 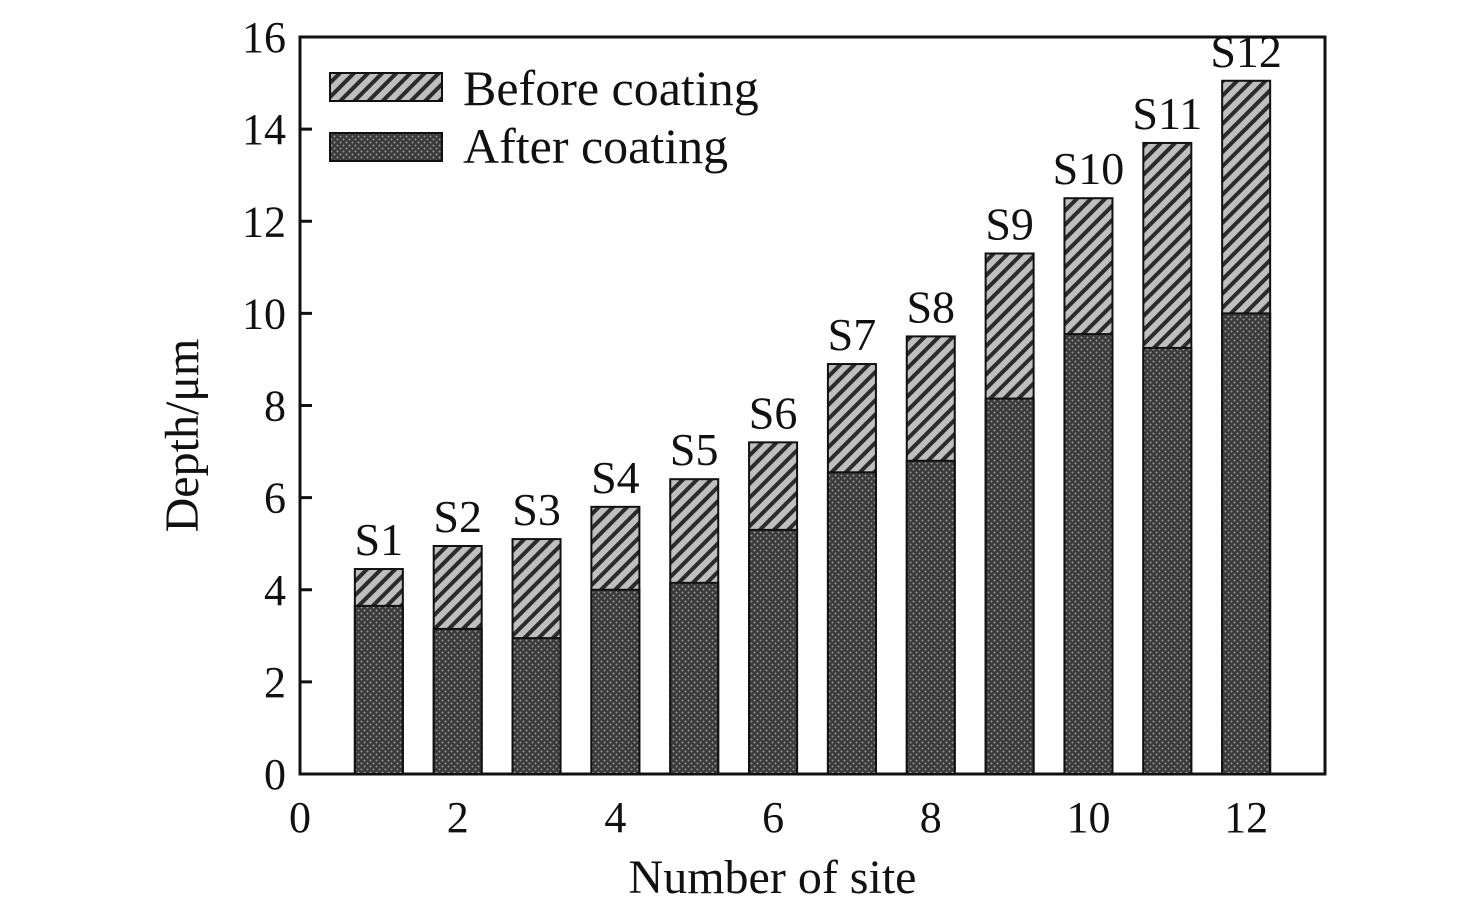 I want to click on legend: Before coating After coating, so click(x=544, y=117).